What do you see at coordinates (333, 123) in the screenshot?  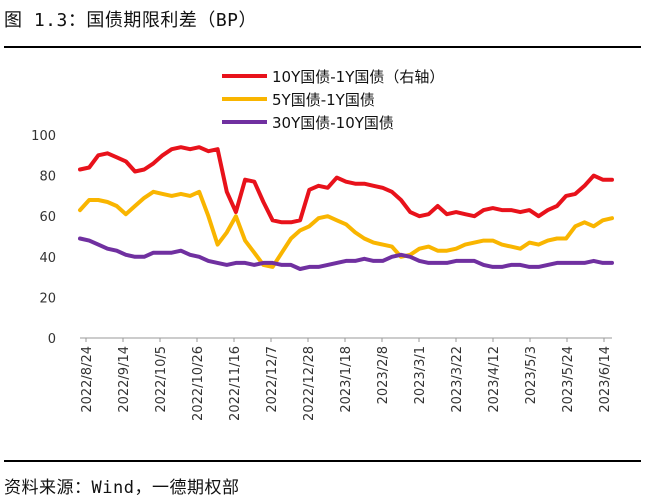 I see `legend-label: 30Y国债-10Y国债` at bounding box center [333, 123].